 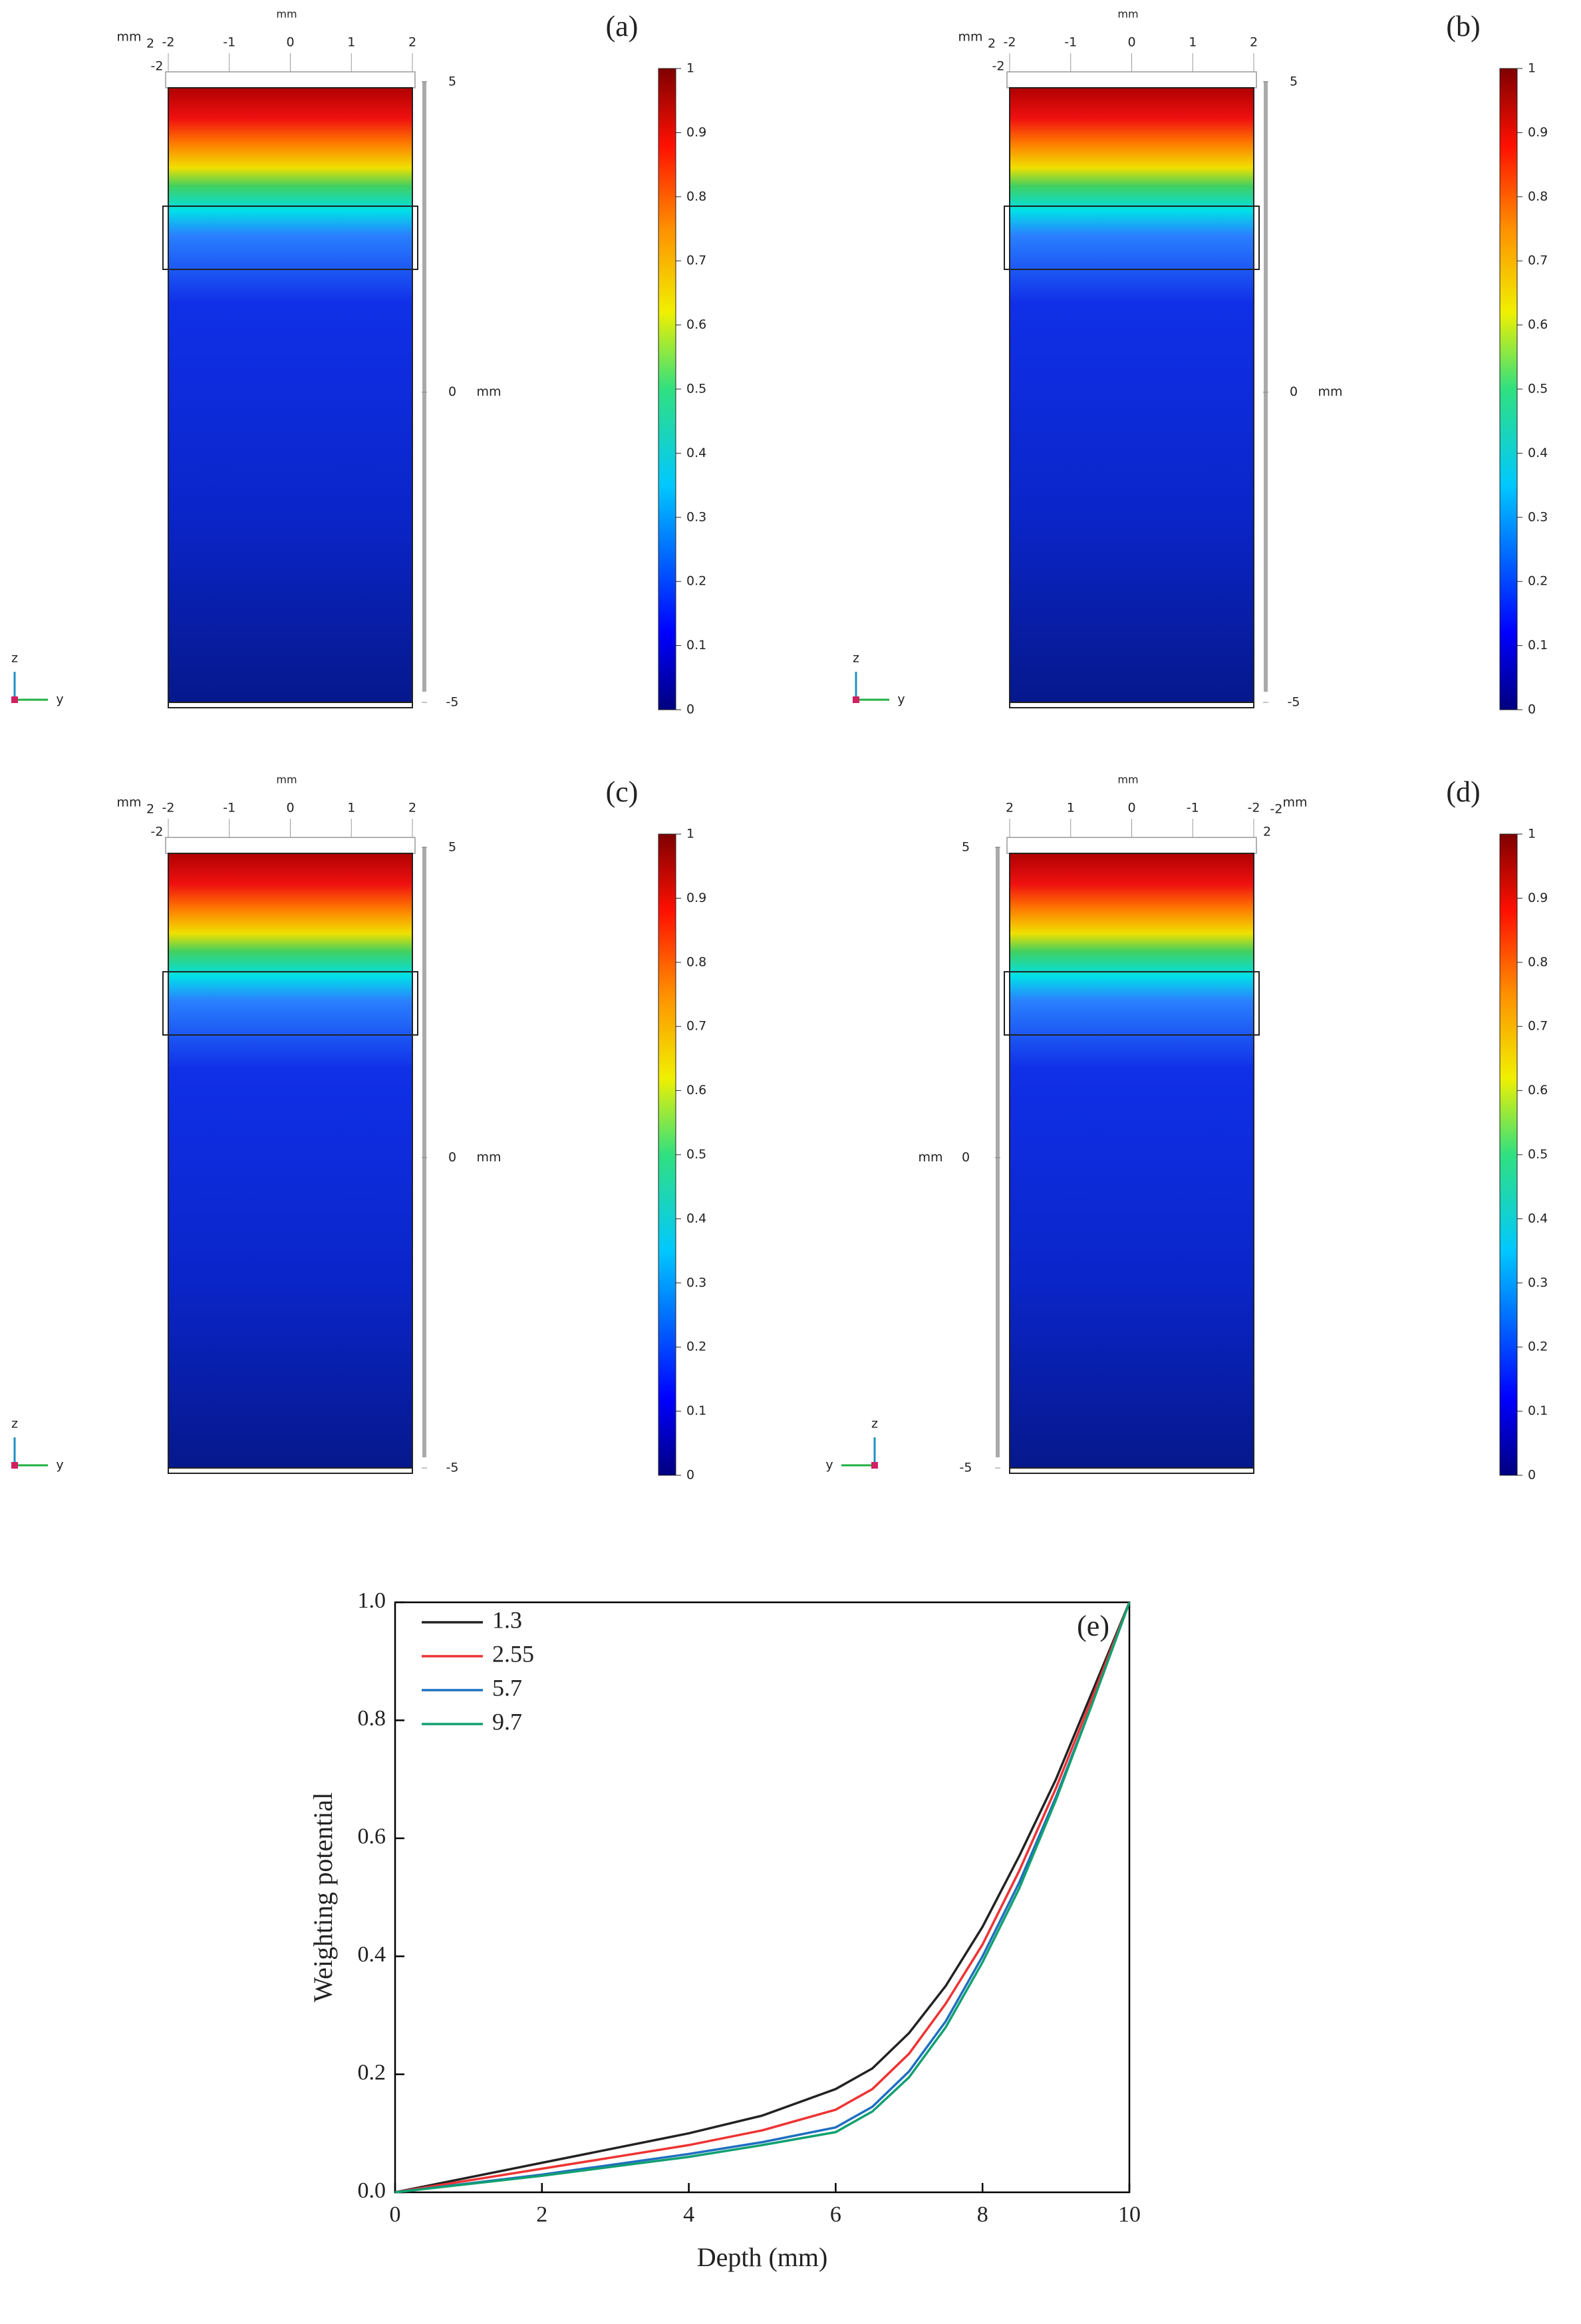 What do you see at coordinates (1538, 260) in the screenshot?
I see `colorbar-tick-label: 0.7` at bounding box center [1538, 260].